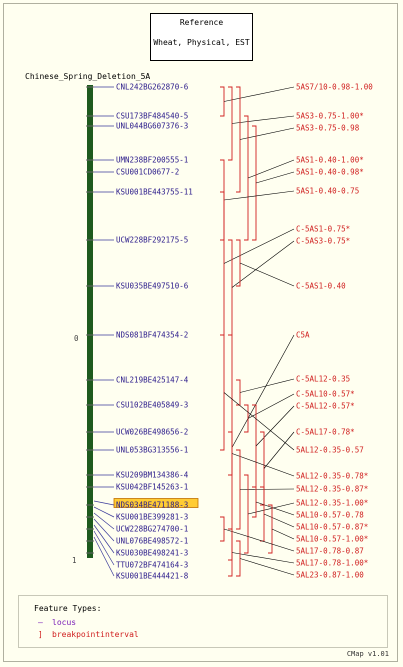  What do you see at coordinates (332, 489) in the screenshot?
I see `breakpoint-label: 5AL12-0.35-0.87*` at bounding box center [332, 489].